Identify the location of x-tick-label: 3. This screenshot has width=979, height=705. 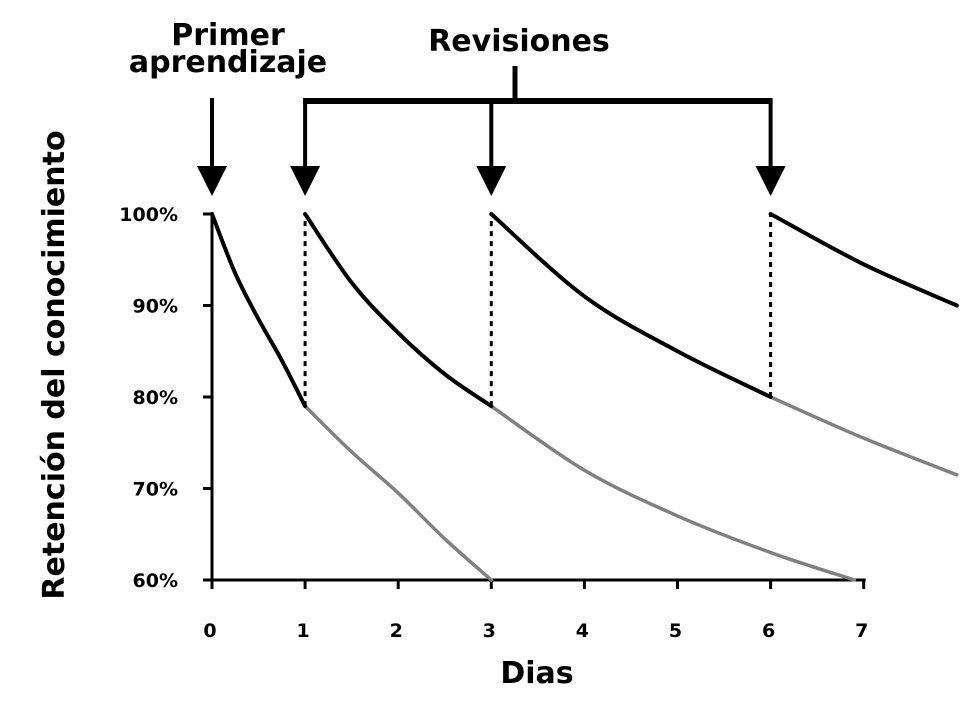
(489, 631).